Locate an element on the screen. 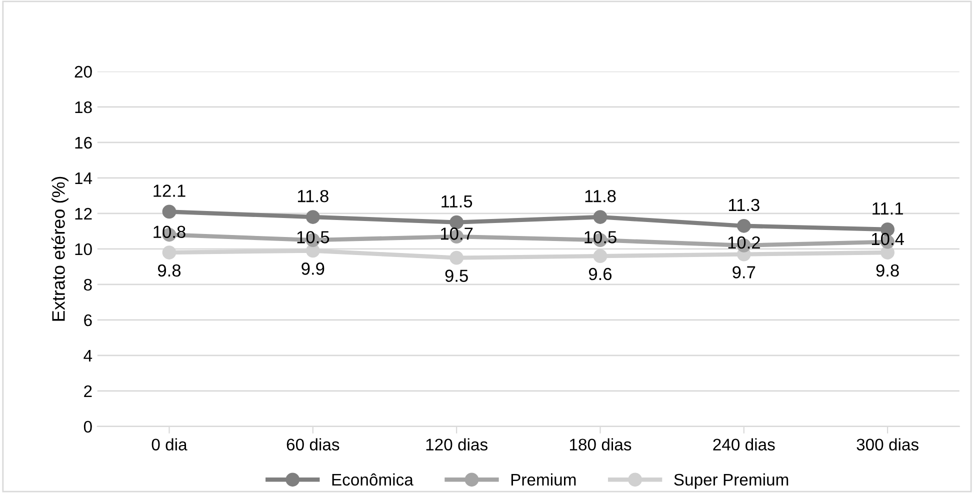 The height and width of the screenshot is (493, 974). x-tick-label: 300 dias is located at coordinates (887, 444).